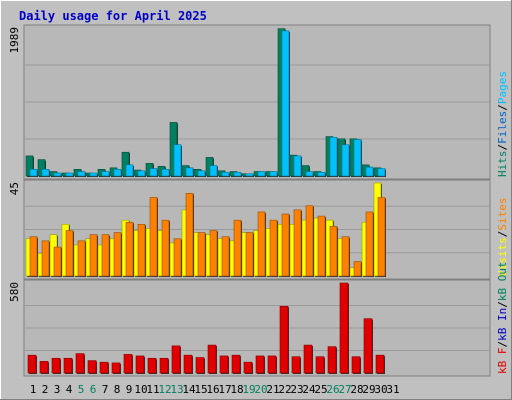  What do you see at coordinates (45, 389) in the screenshot?
I see `x-tick-label: 2` at bounding box center [45, 389].